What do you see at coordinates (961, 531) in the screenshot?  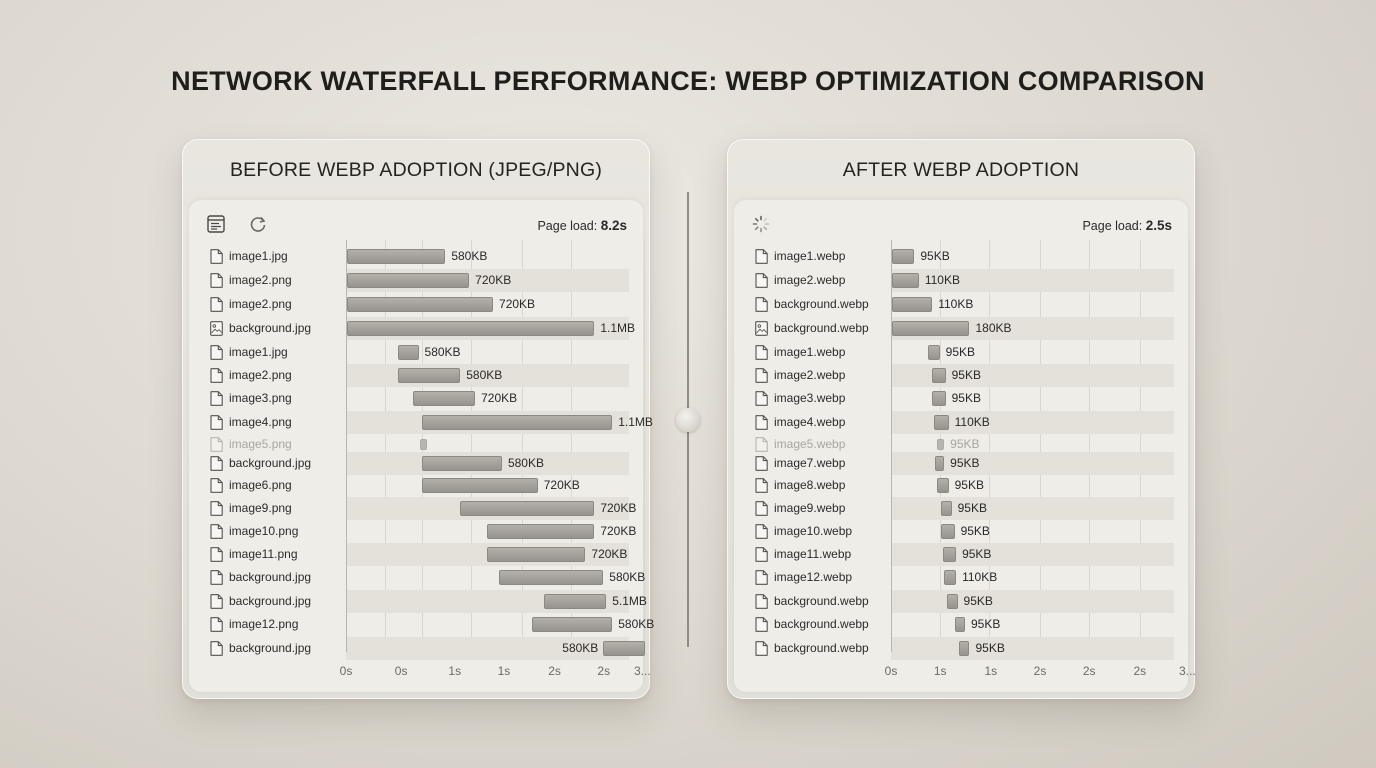 I see `waterfall-row: image10.webp 95KB` at bounding box center [961, 531].